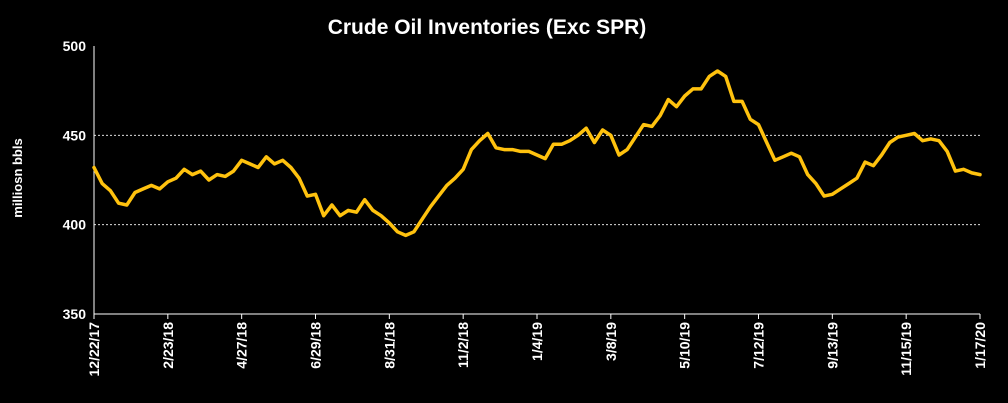 This screenshot has height=403, width=1008. Describe the element at coordinates (94, 349) in the screenshot. I see `x-tick-label: 12/22/17` at that location.